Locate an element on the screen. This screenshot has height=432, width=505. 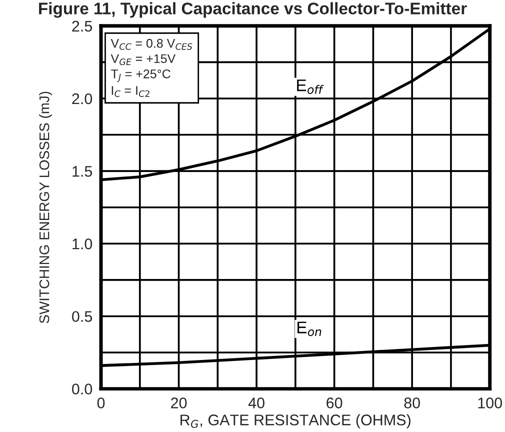
x-axis-title: R$_{G}$, GATE RESISTANCE (OHMS) is located at coordinates (295, 421).